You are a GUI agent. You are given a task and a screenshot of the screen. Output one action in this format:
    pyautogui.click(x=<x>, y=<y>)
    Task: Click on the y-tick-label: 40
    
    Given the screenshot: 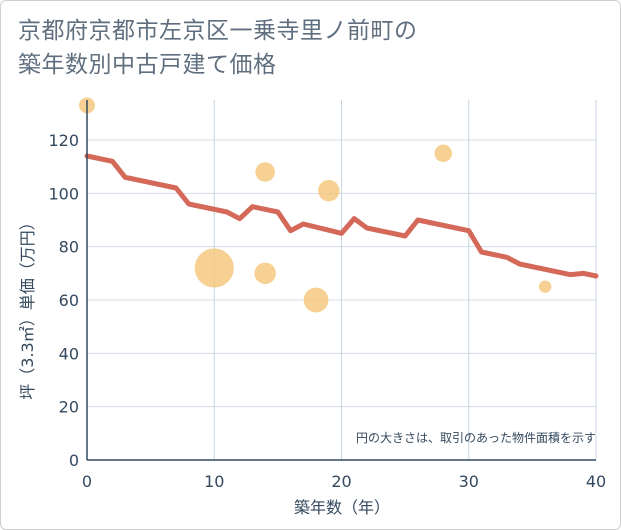 What is the action you would take?
    pyautogui.click(x=69, y=353)
    